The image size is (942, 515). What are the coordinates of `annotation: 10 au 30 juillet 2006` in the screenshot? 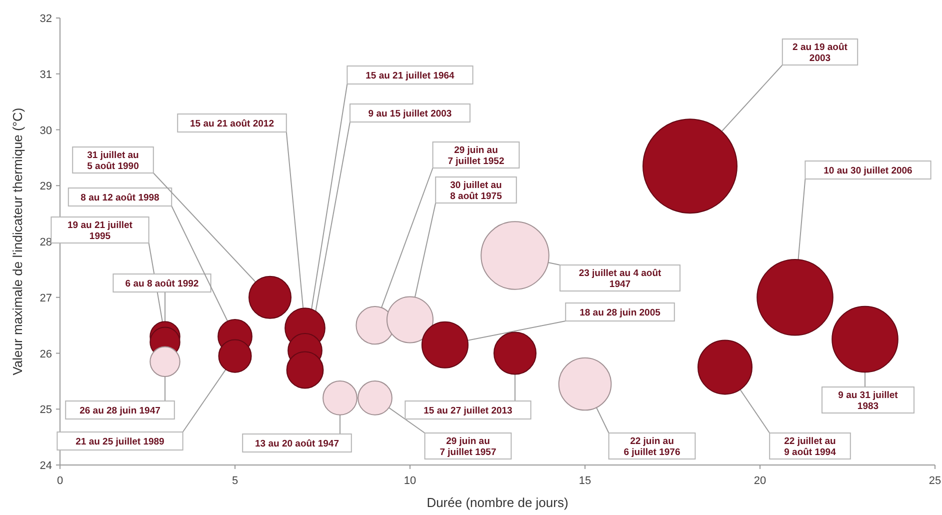 It's located at (868, 171).